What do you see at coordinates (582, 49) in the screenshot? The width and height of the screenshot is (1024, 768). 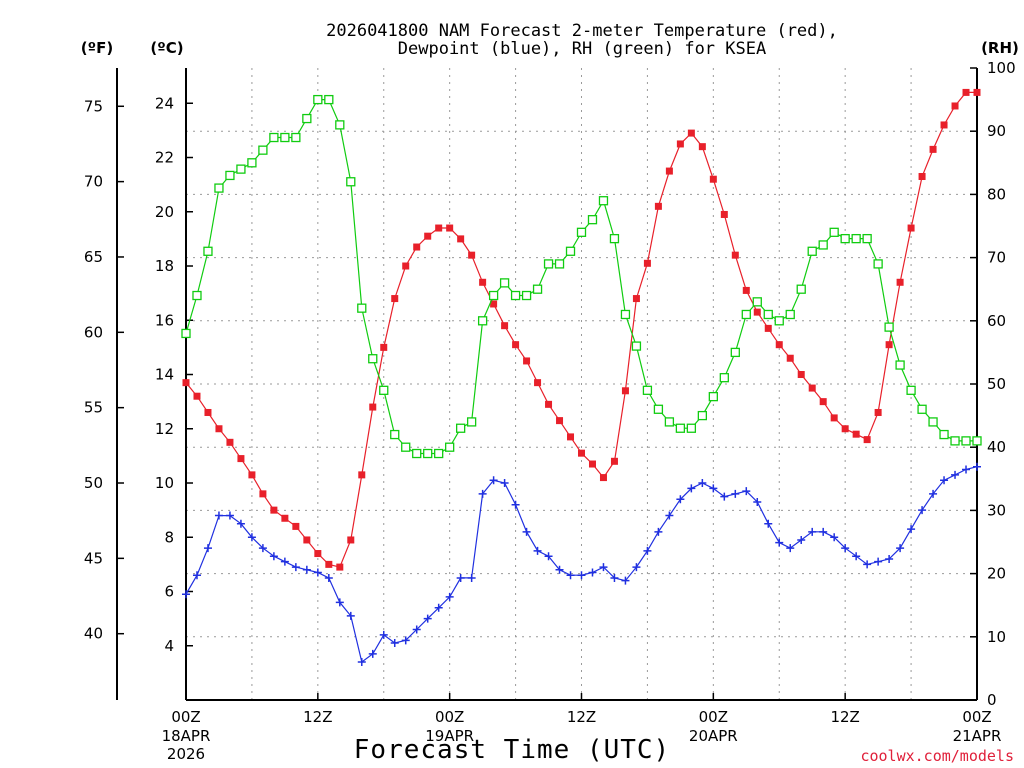 I see `chart-title-line2: Dewpoint (blue), RH (green) for KSEA` at bounding box center [582, 49].